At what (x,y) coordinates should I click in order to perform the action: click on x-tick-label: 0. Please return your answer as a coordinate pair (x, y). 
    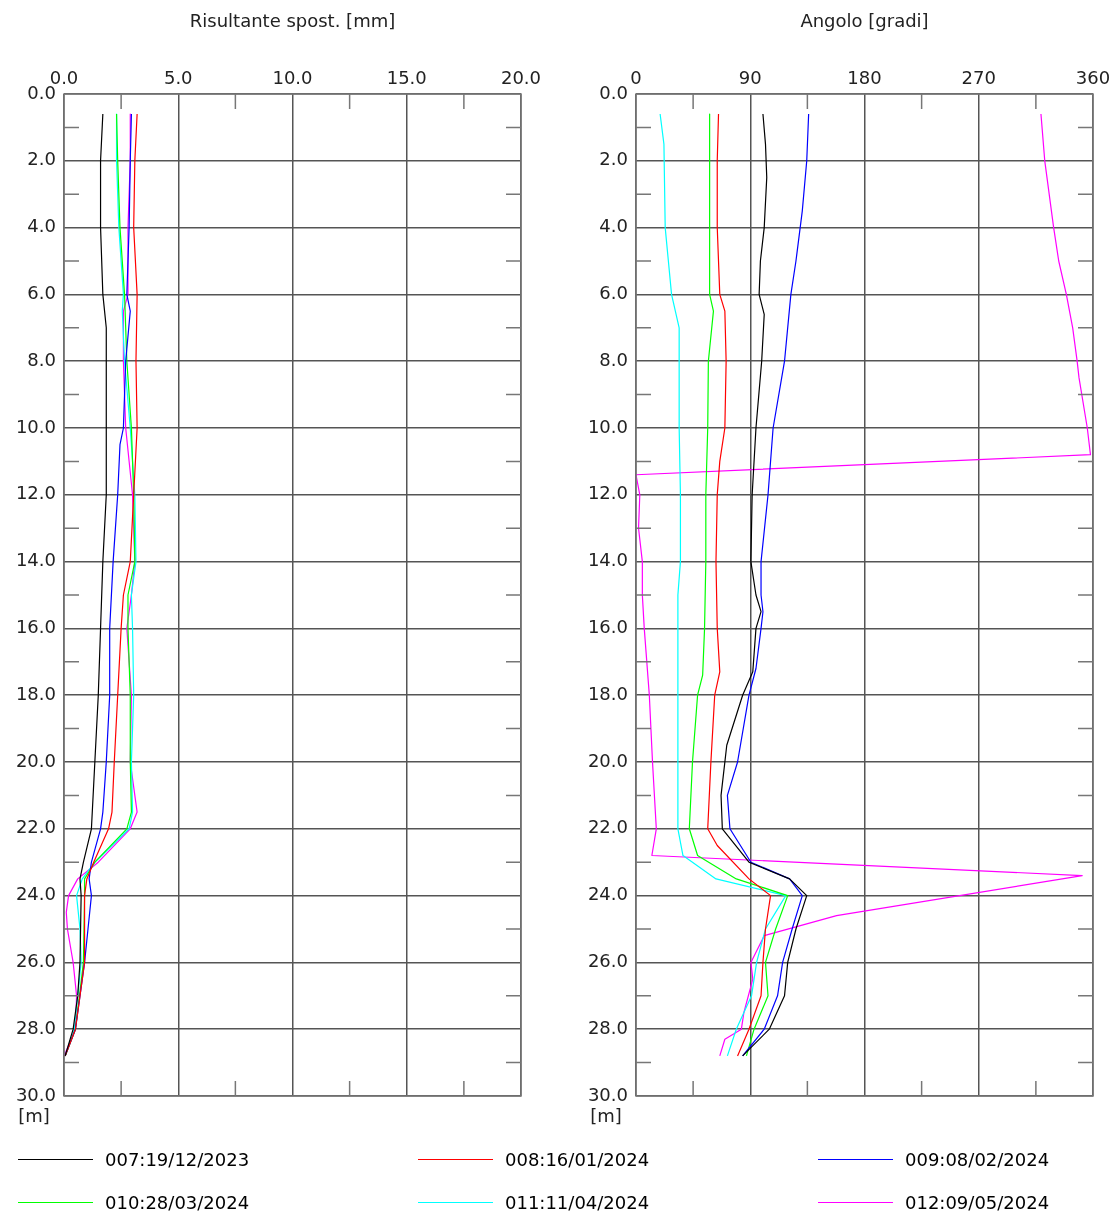
    Looking at the image, I should click on (636, 77).